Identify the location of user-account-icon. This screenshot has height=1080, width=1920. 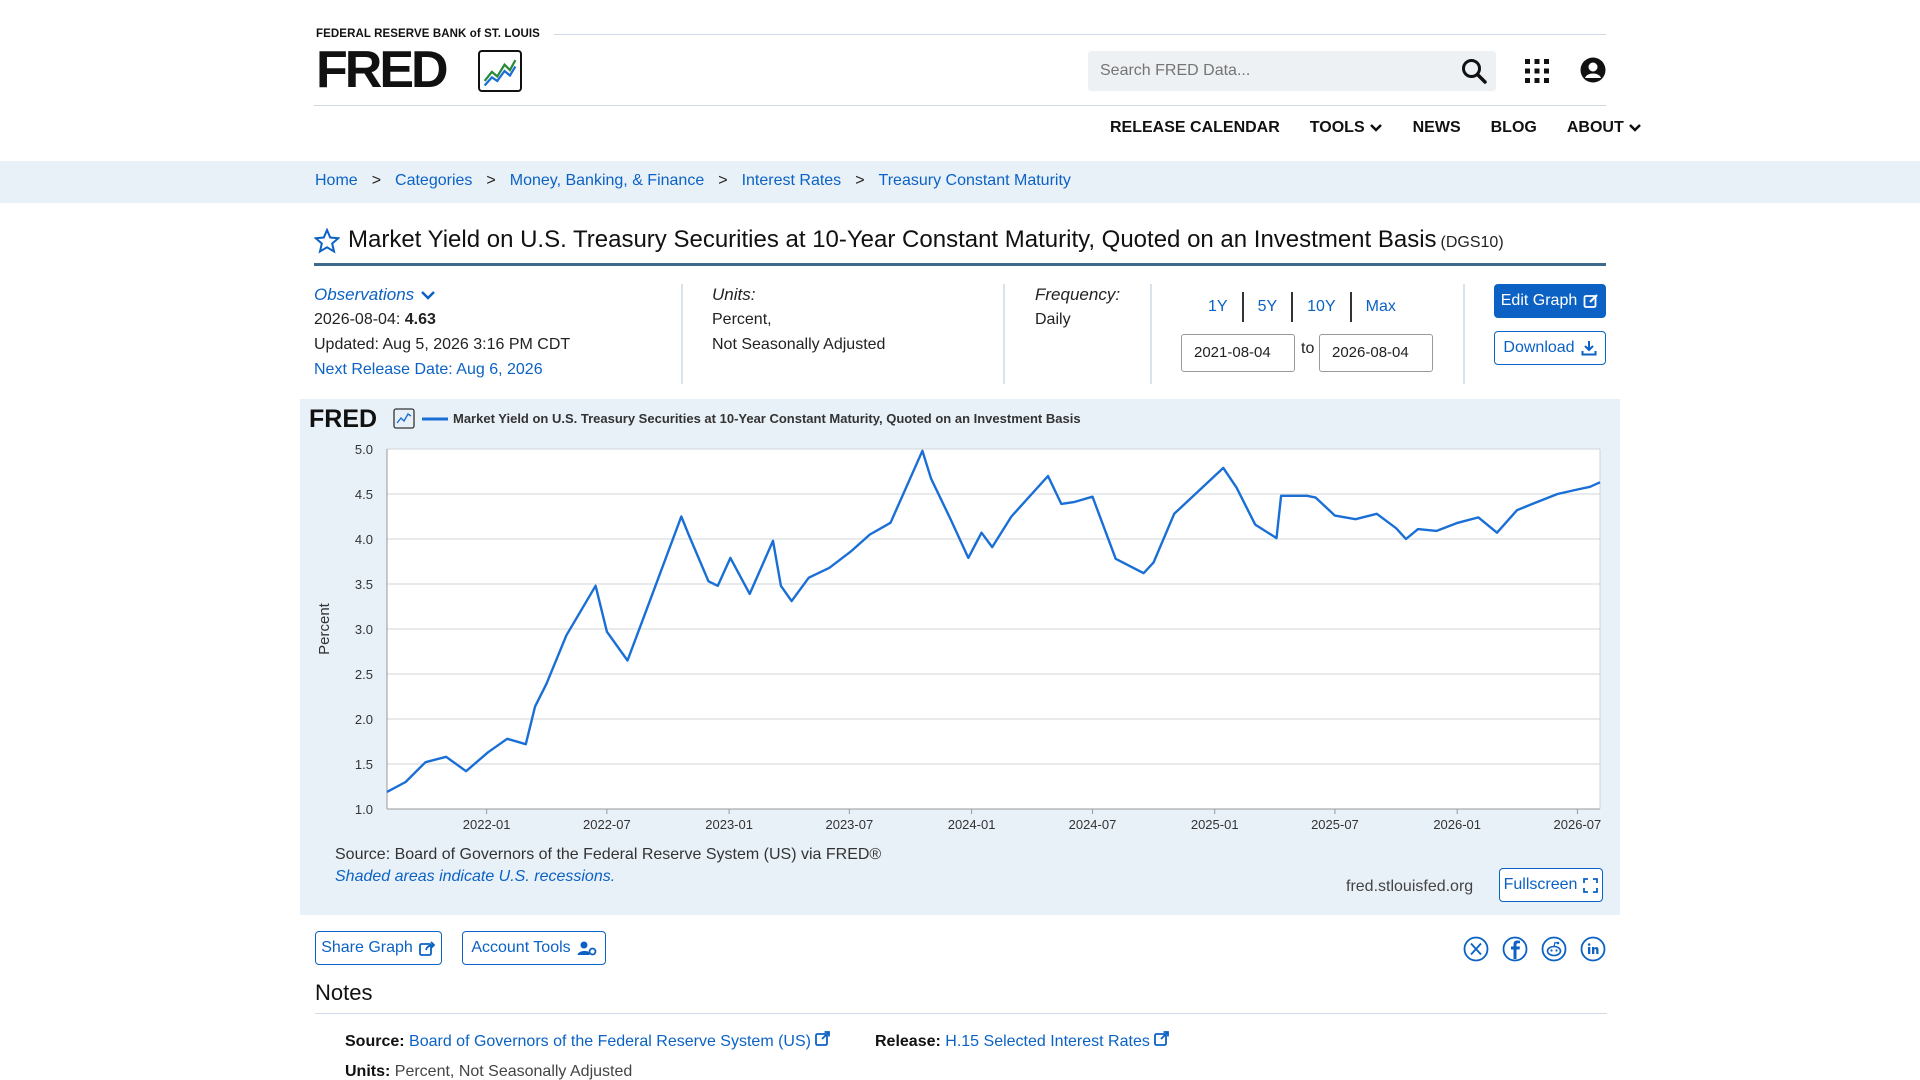
(1593, 70).